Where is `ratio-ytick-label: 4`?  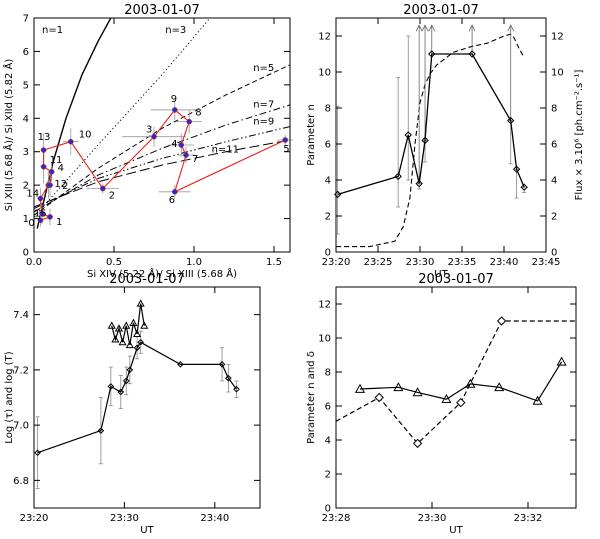
ratio-ytick-label: 4 is located at coordinates (26, 119).